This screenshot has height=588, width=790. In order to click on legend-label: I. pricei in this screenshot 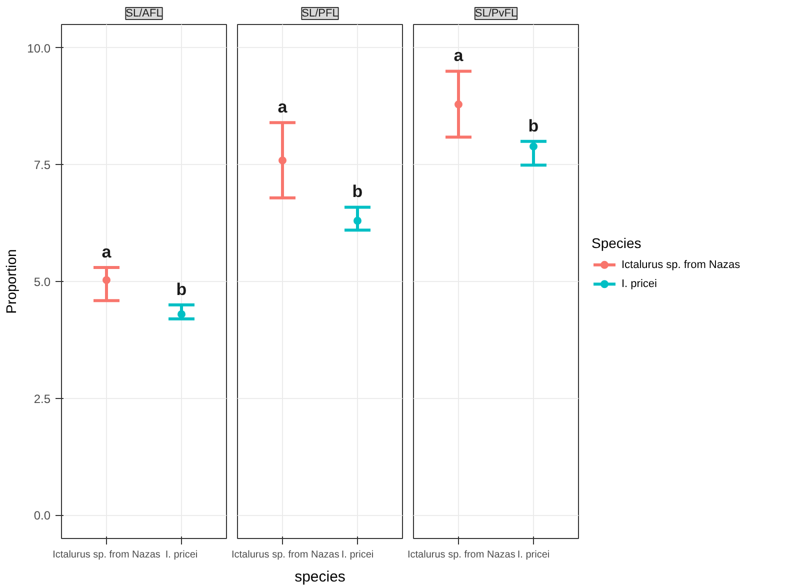, I will do `click(639, 284)`.